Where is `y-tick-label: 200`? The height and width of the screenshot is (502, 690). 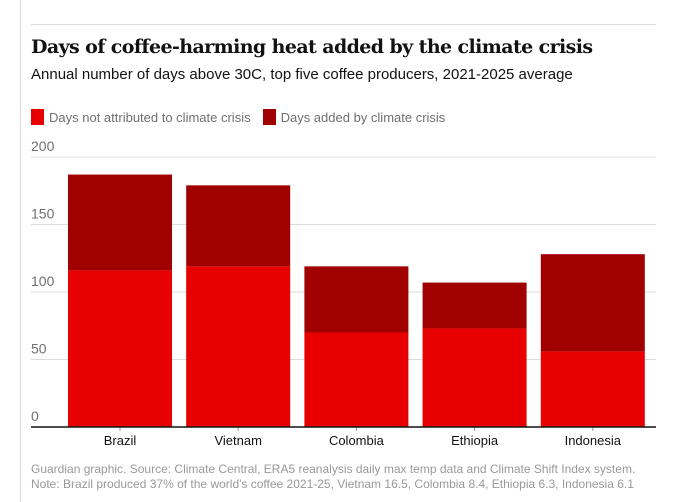 y-tick-label: 200 is located at coordinates (43, 146).